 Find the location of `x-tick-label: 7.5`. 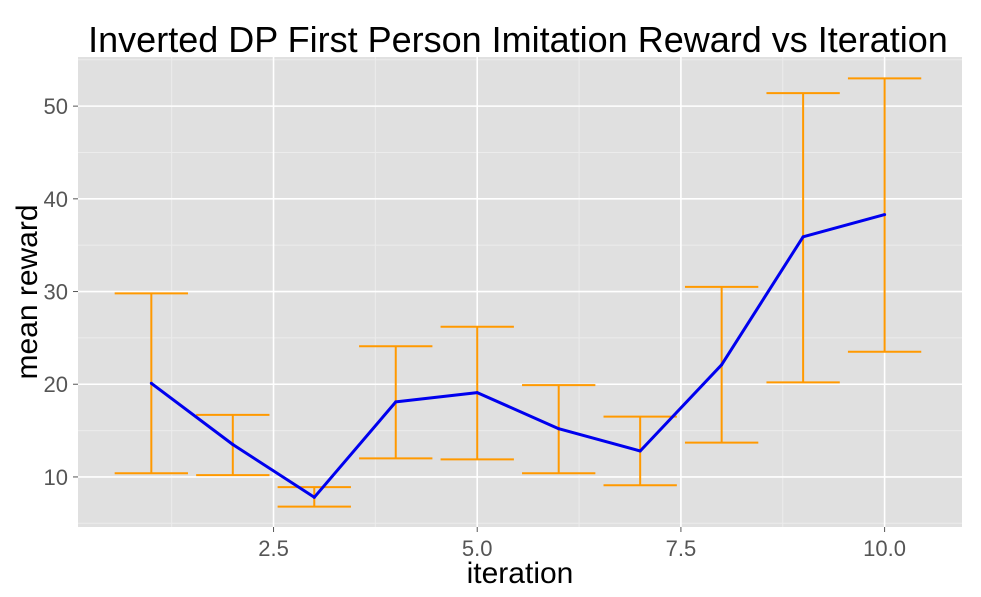

x-tick-label: 7.5 is located at coordinates (681, 548).